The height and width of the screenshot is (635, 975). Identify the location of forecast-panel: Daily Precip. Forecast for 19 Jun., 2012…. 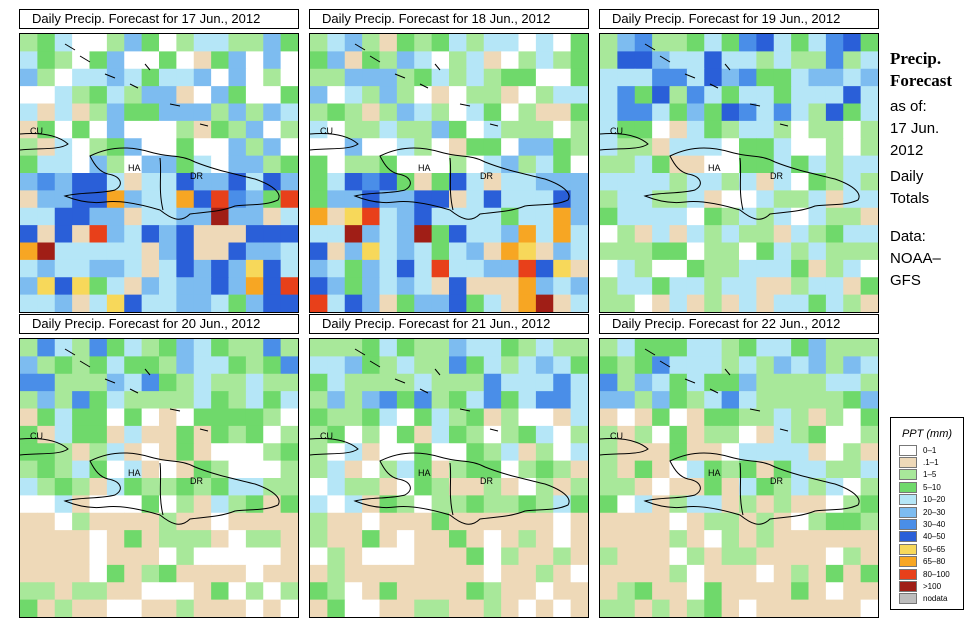
(739, 161).